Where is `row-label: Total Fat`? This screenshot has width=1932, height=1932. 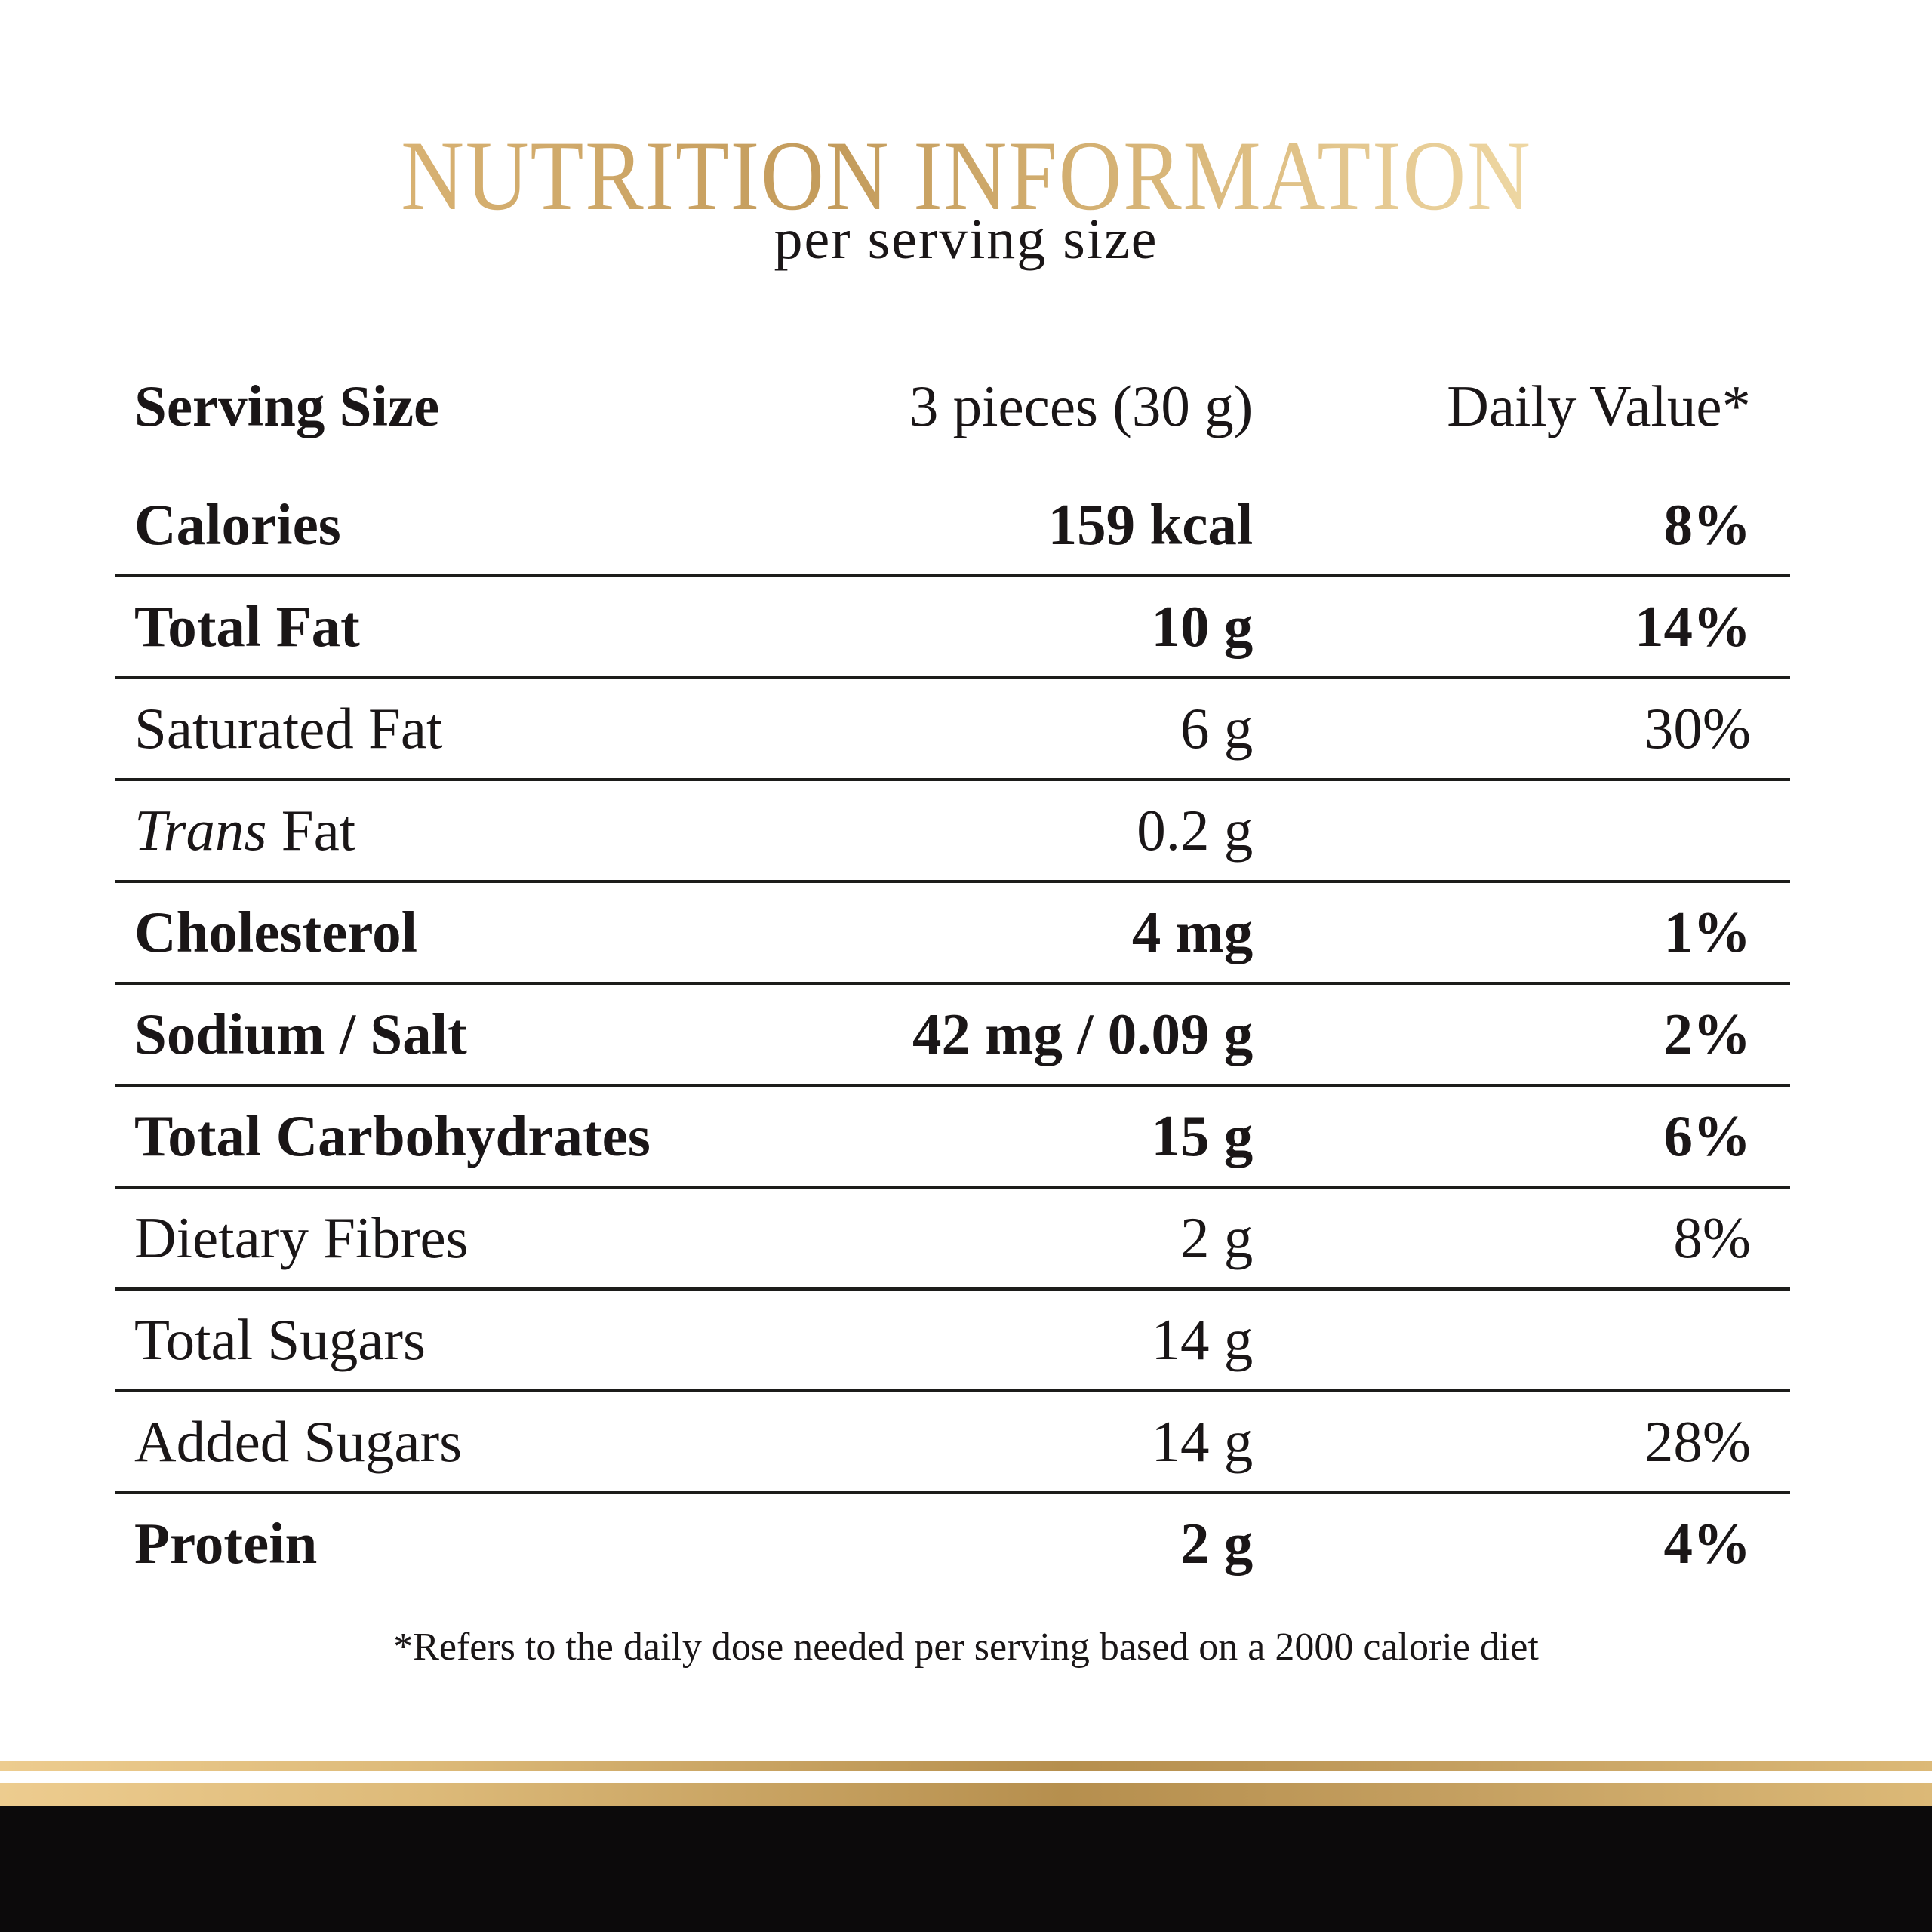 row-label: Total Fat is located at coordinates (247, 626).